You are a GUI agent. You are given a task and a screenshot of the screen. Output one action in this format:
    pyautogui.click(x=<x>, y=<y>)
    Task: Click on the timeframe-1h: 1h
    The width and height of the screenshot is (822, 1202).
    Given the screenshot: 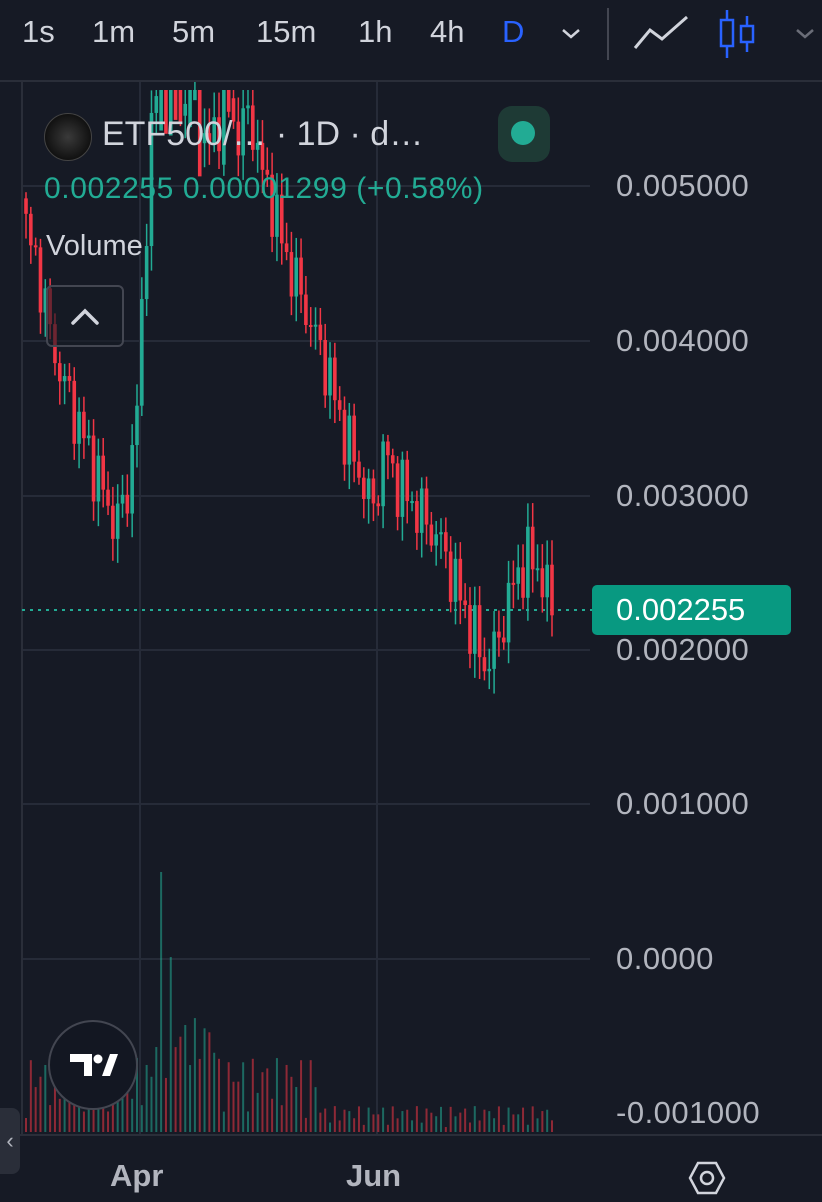 What is the action you would take?
    pyautogui.click(x=375, y=31)
    